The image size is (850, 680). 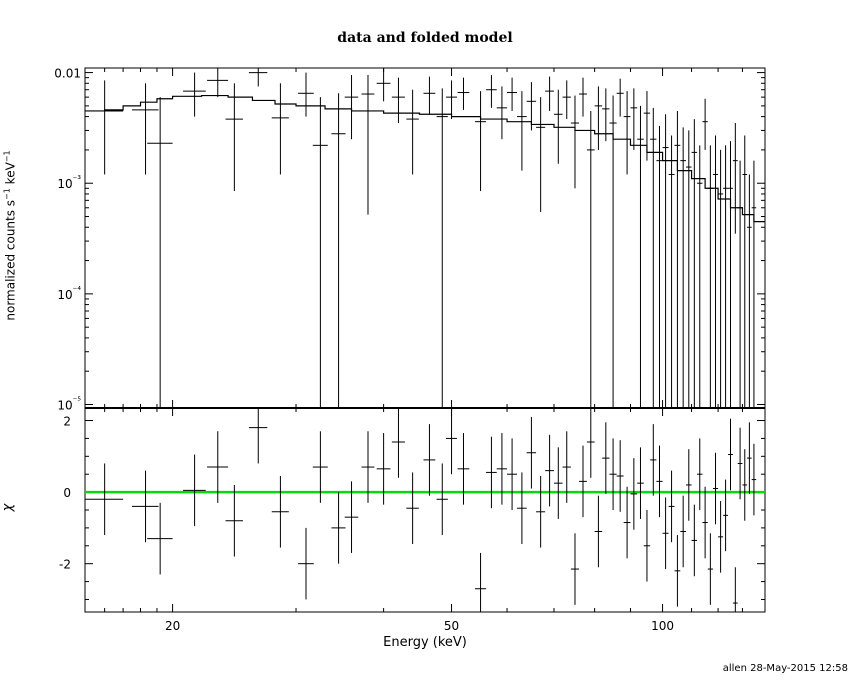 I want to click on y-tick-label: 10⁻³, so click(x=69, y=183).